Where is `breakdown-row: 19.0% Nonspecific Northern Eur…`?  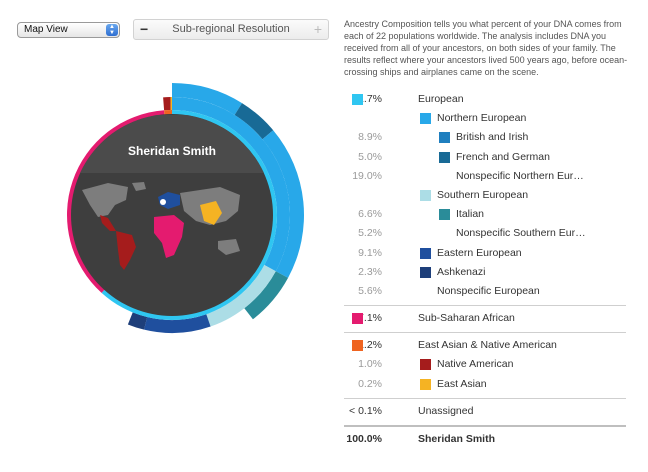 breakdown-row: 19.0% Nonspecific Northern Eur… is located at coordinates (485, 176).